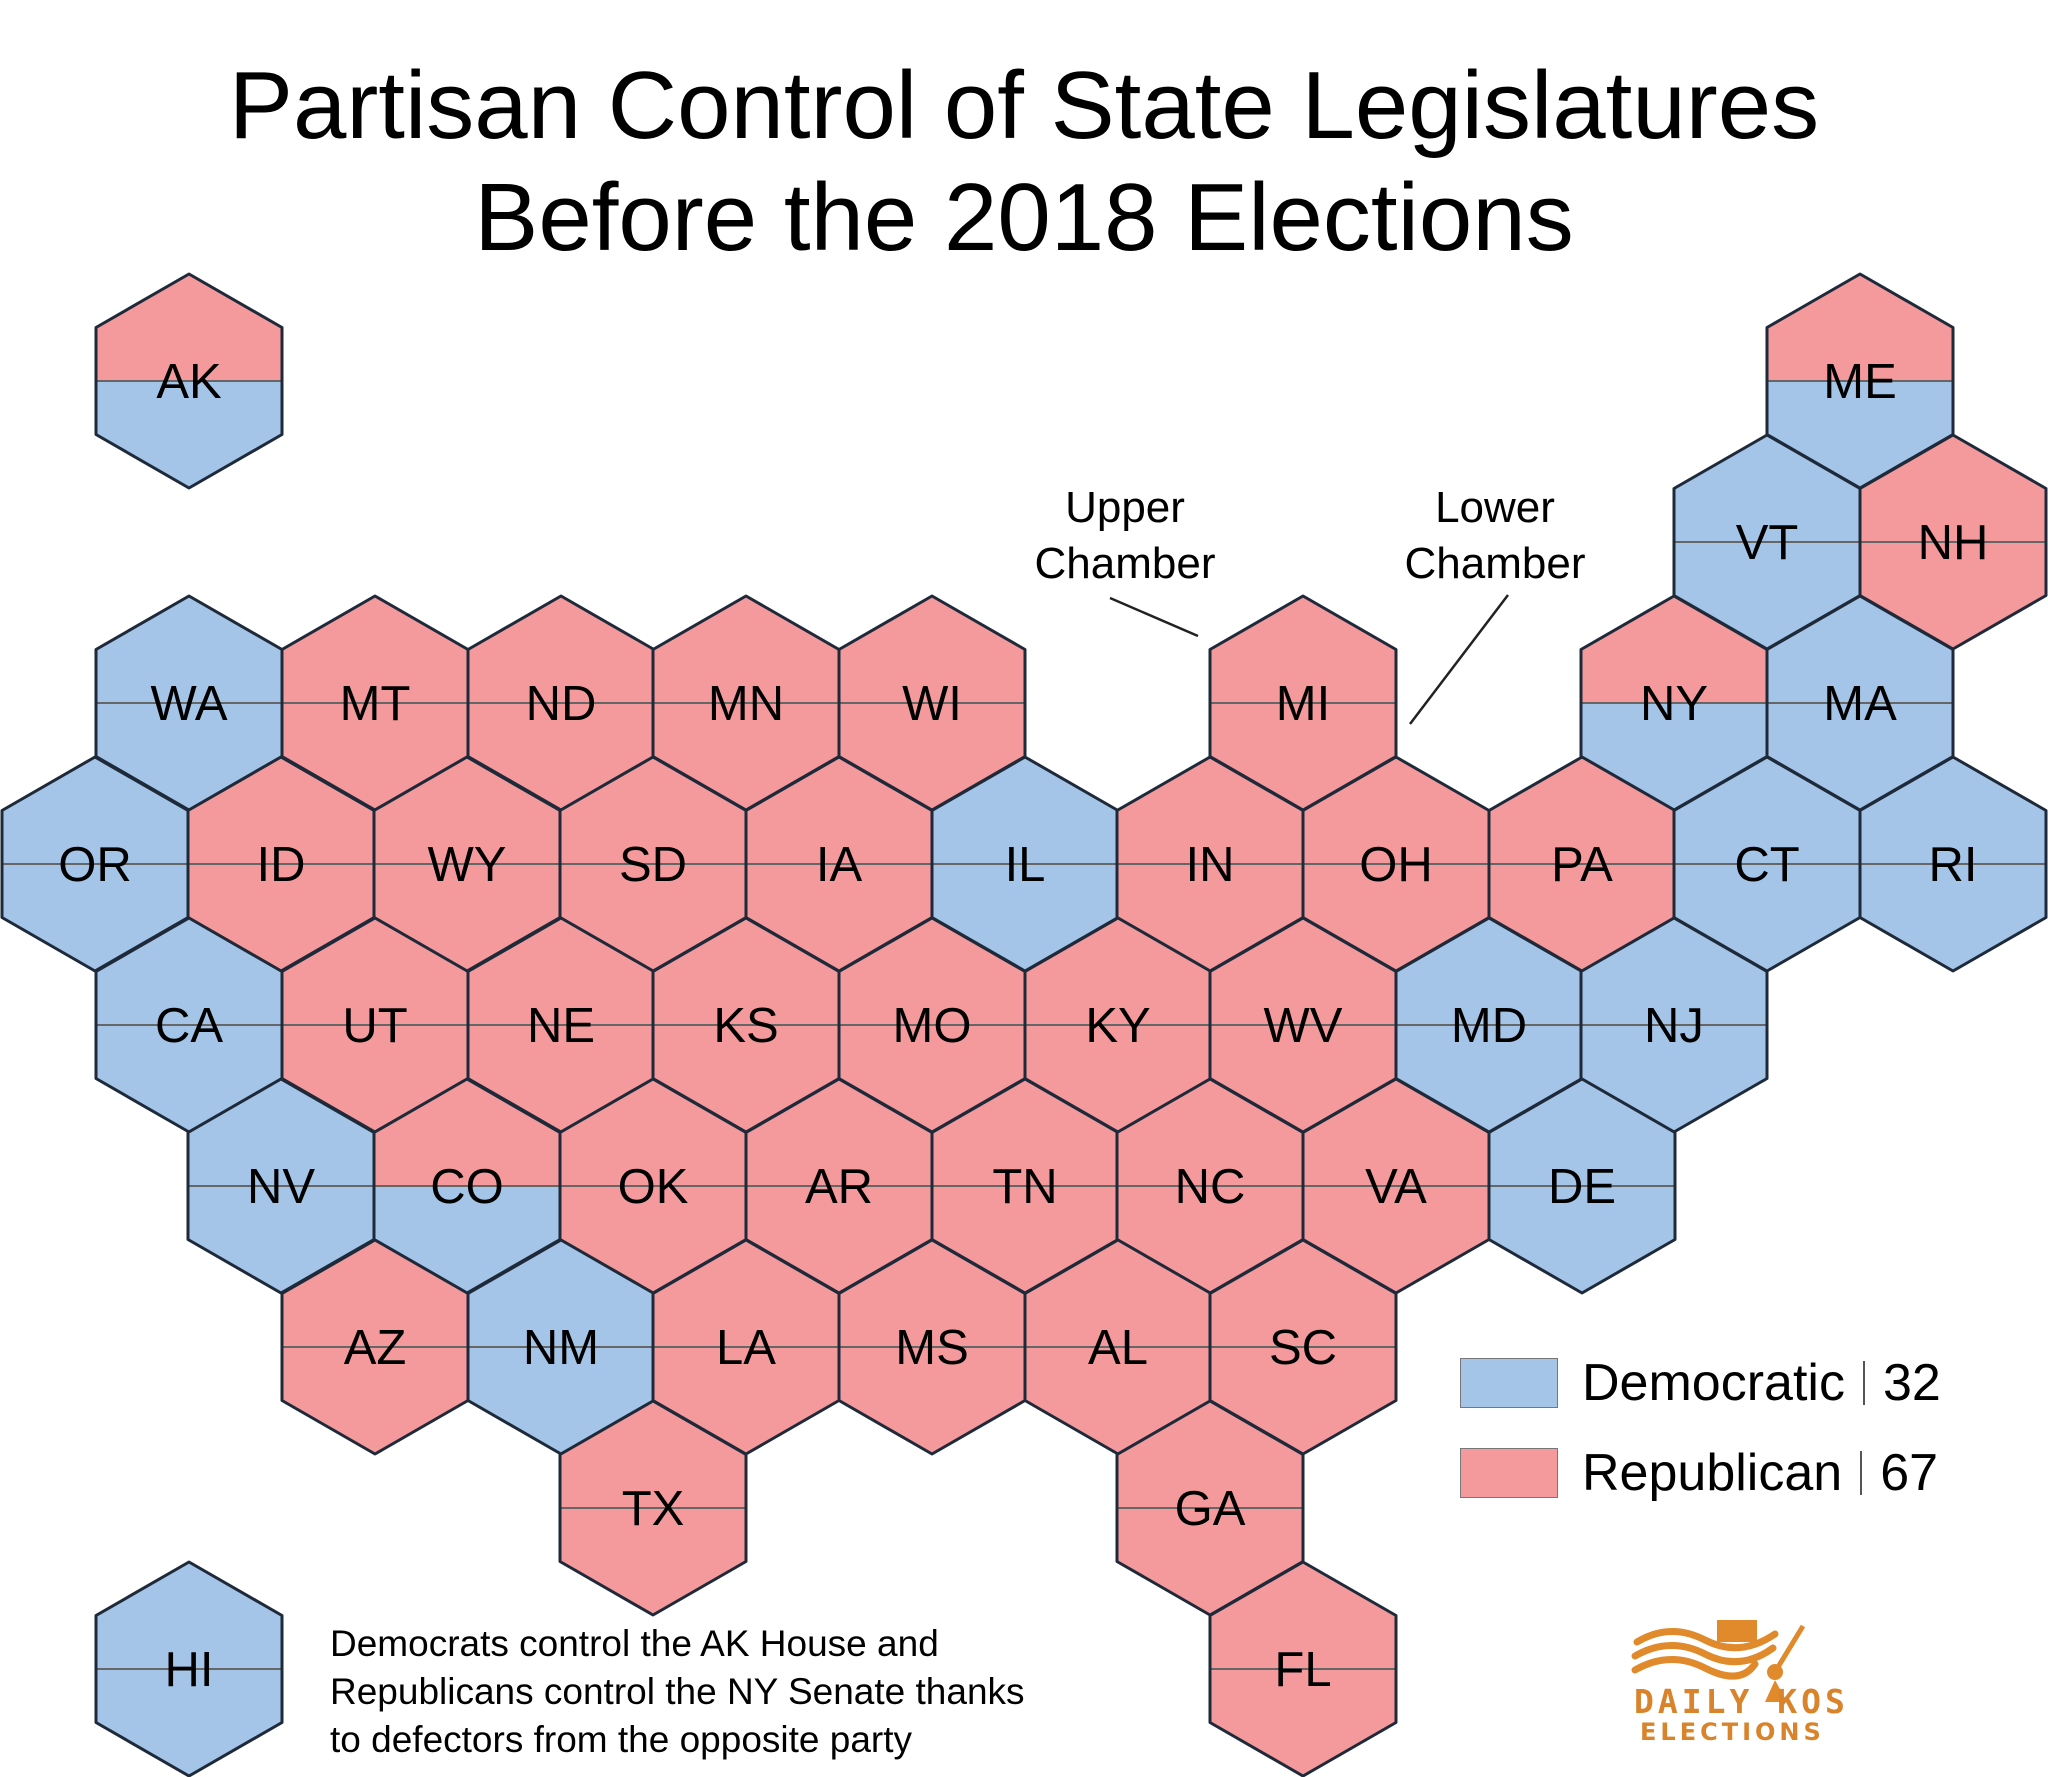 The image size is (2048, 1777). I want to click on state-label-sd: SD, so click(653, 865).